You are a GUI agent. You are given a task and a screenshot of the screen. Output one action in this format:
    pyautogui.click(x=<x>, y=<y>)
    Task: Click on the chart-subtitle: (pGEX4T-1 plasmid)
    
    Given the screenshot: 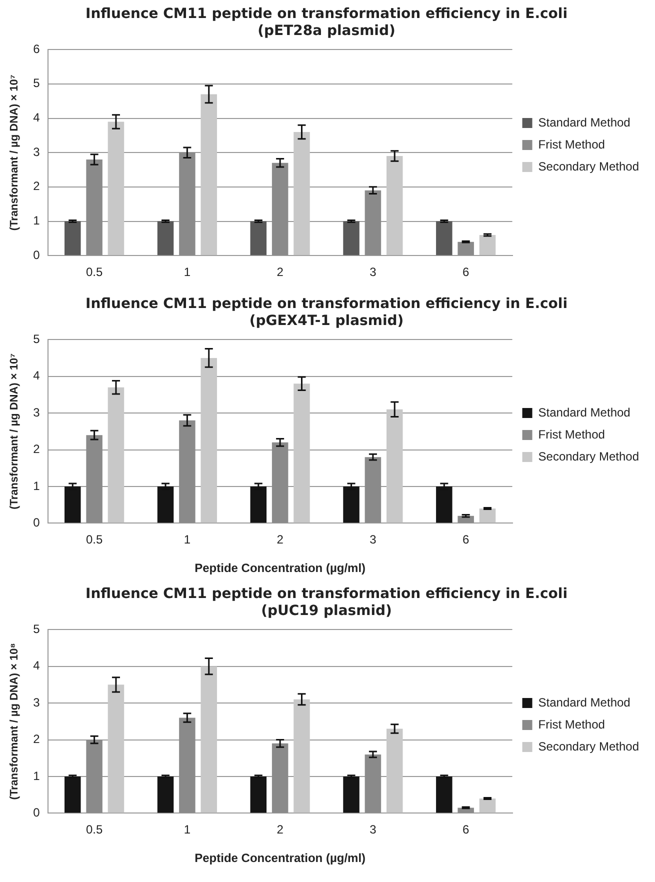 What is the action you would take?
    pyautogui.click(x=326, y=320)
    